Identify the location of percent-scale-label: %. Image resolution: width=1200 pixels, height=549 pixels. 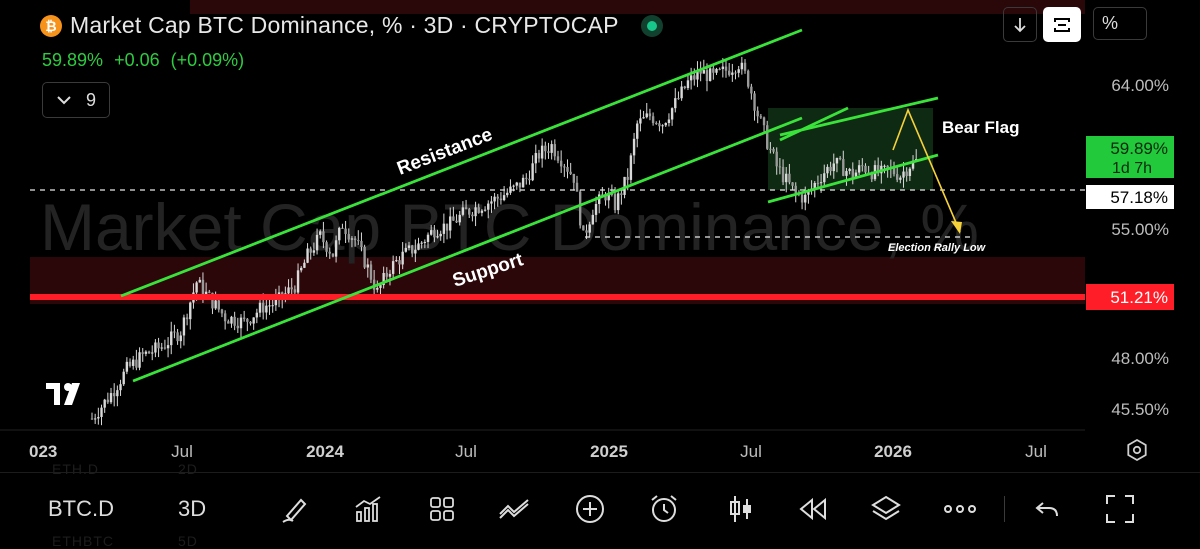
(1110, 23).